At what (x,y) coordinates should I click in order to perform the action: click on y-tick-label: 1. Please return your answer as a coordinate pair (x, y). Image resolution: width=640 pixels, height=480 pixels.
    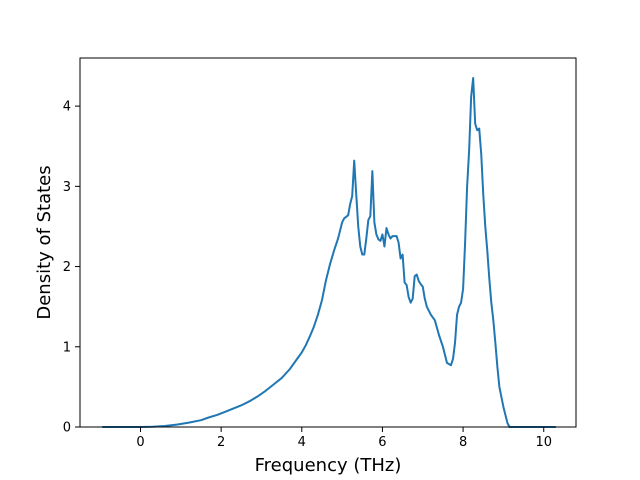
    Looking at the image, I should click on (67, 347).